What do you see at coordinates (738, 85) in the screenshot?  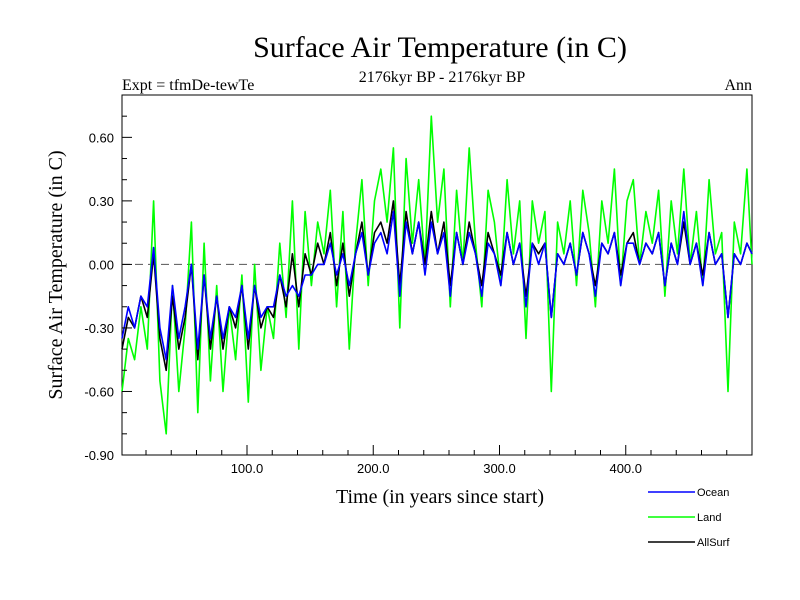 I see `season-label: Ann` at bounding box center [738, 85].